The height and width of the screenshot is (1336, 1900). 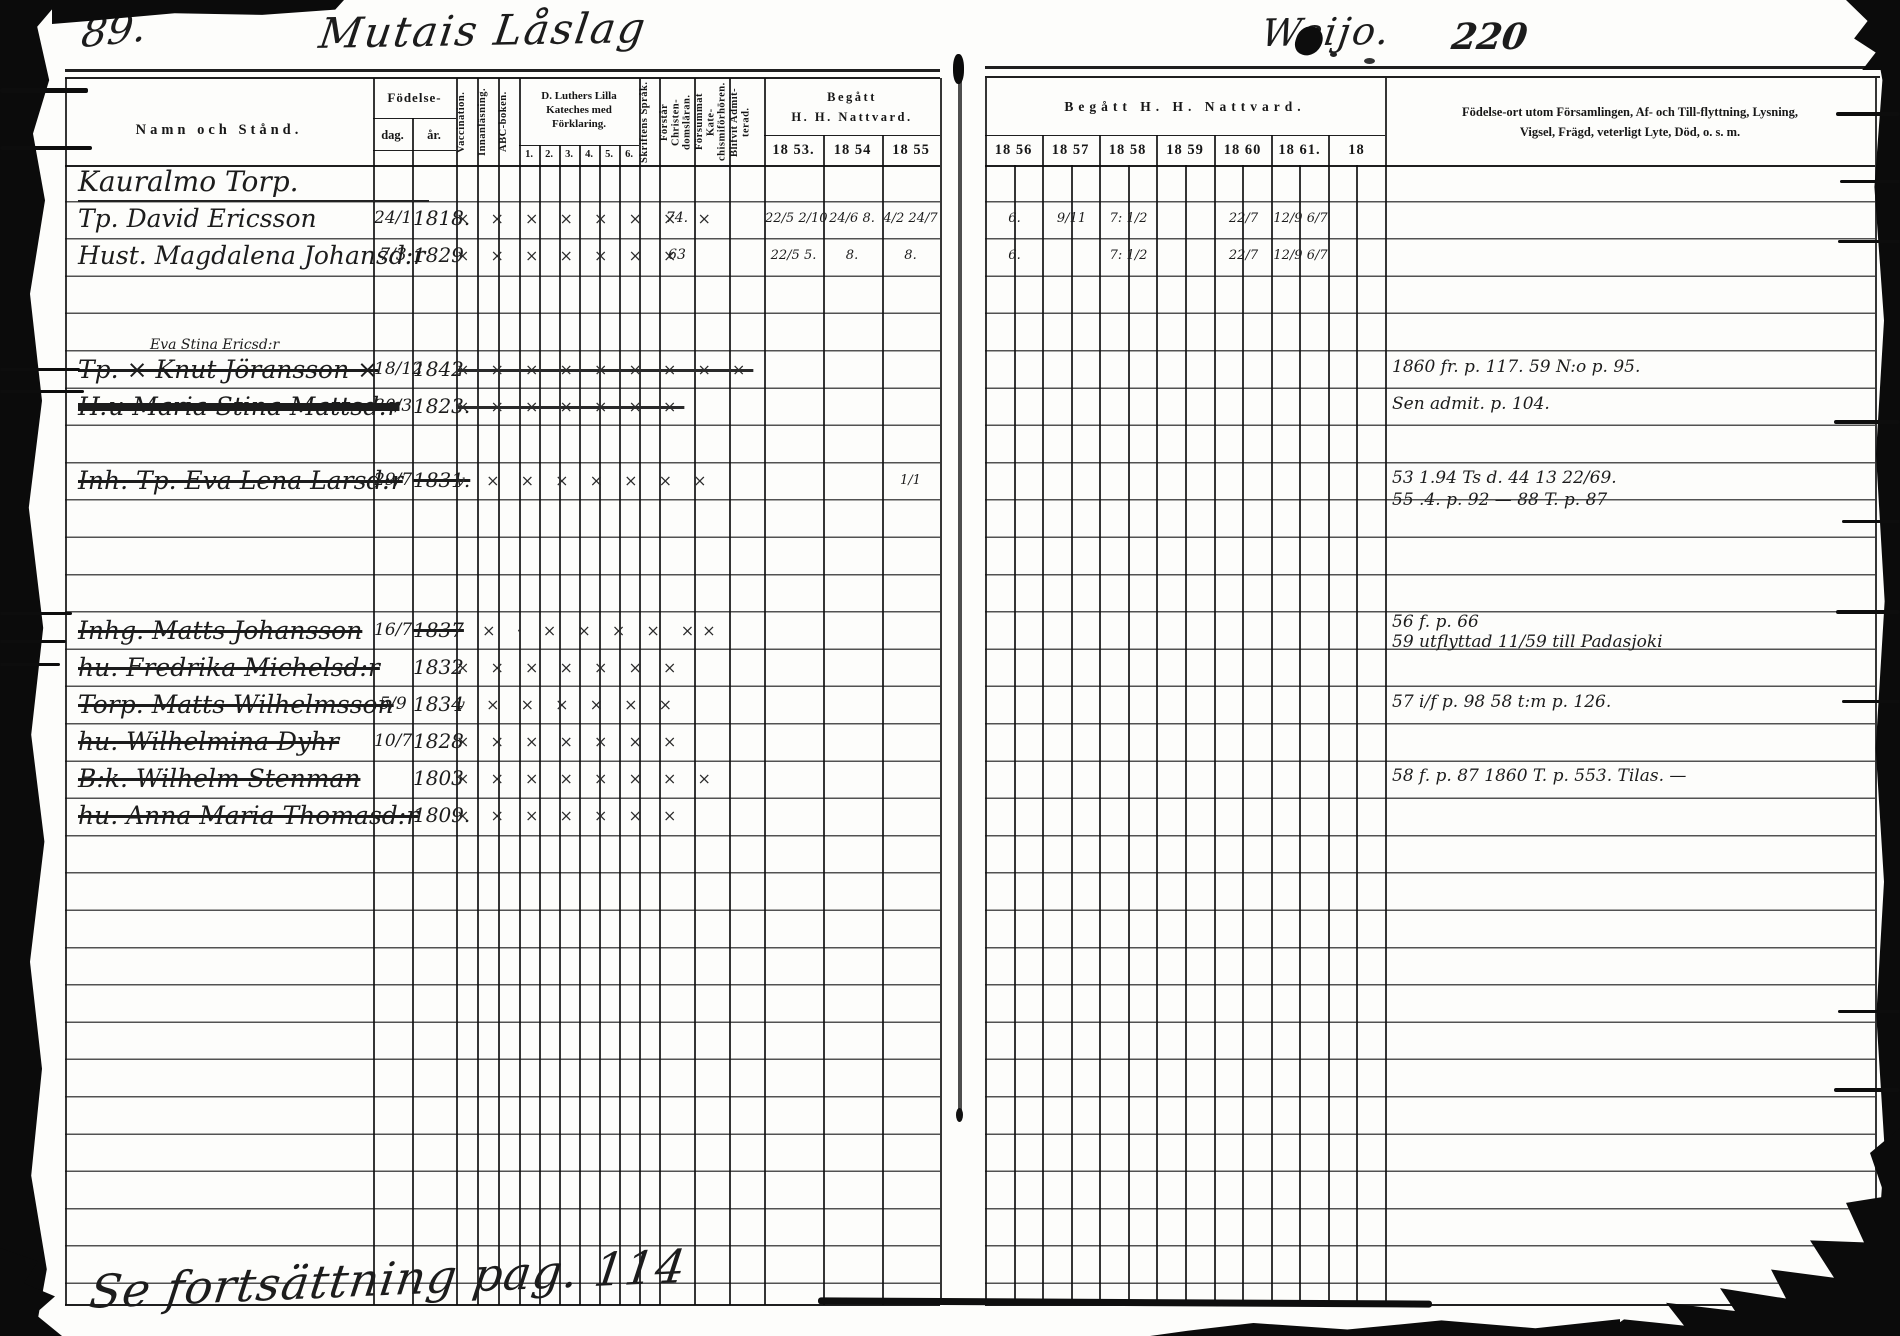 I want to click on column-header-scripture-language: Skriftens Språk., so click(x=644, y=122).